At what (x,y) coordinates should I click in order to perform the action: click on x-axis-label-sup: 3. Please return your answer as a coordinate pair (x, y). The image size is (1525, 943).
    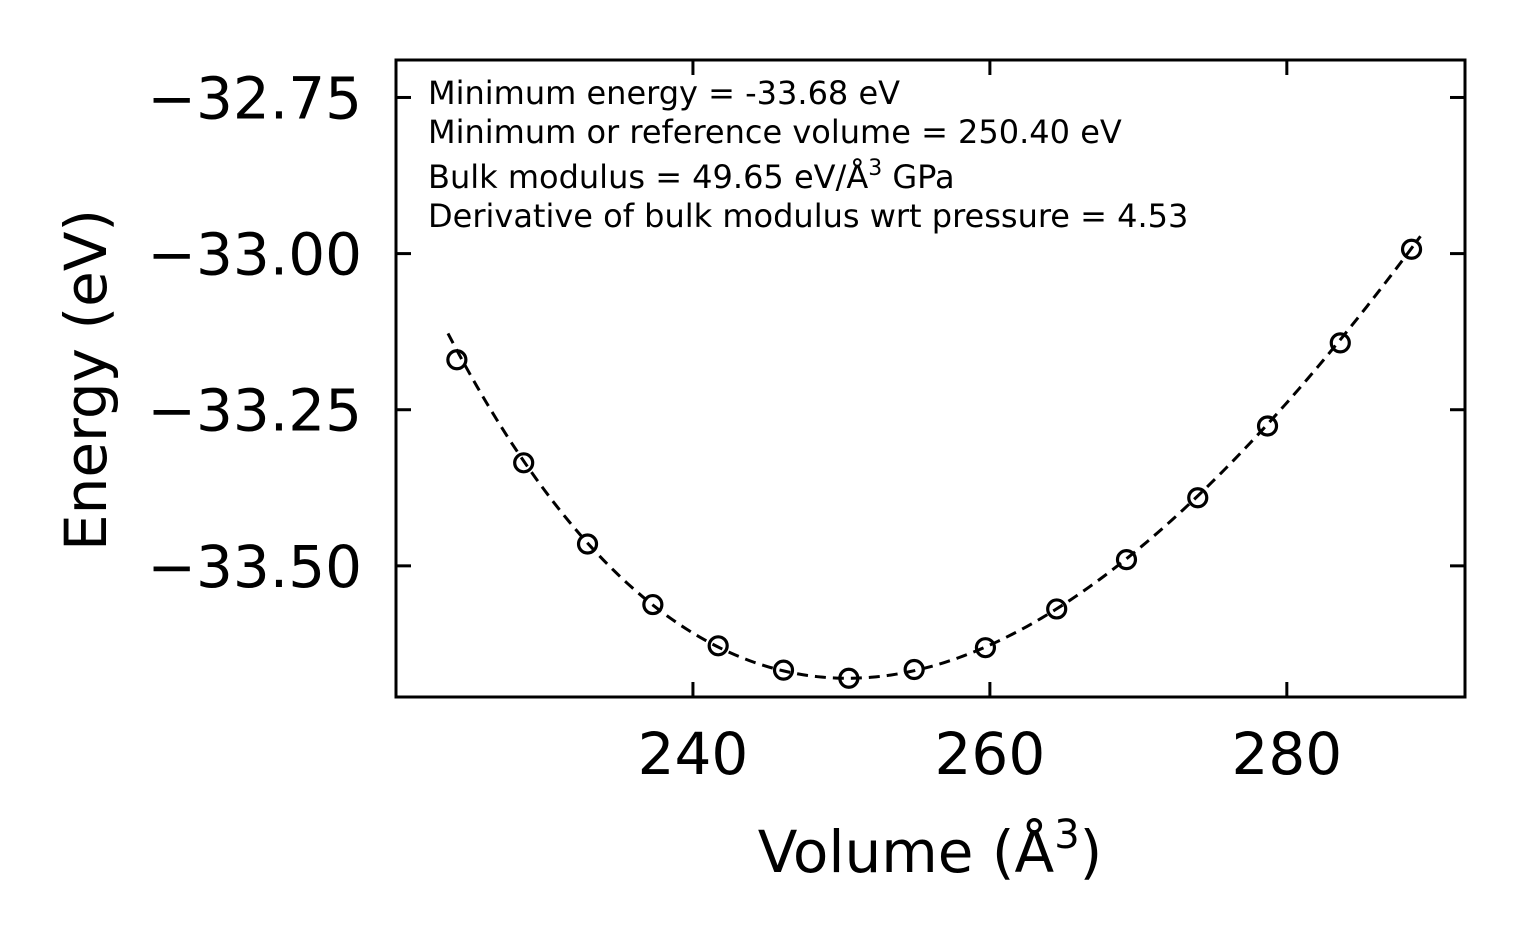
    Looking at the image, I should click on (1066, 835).